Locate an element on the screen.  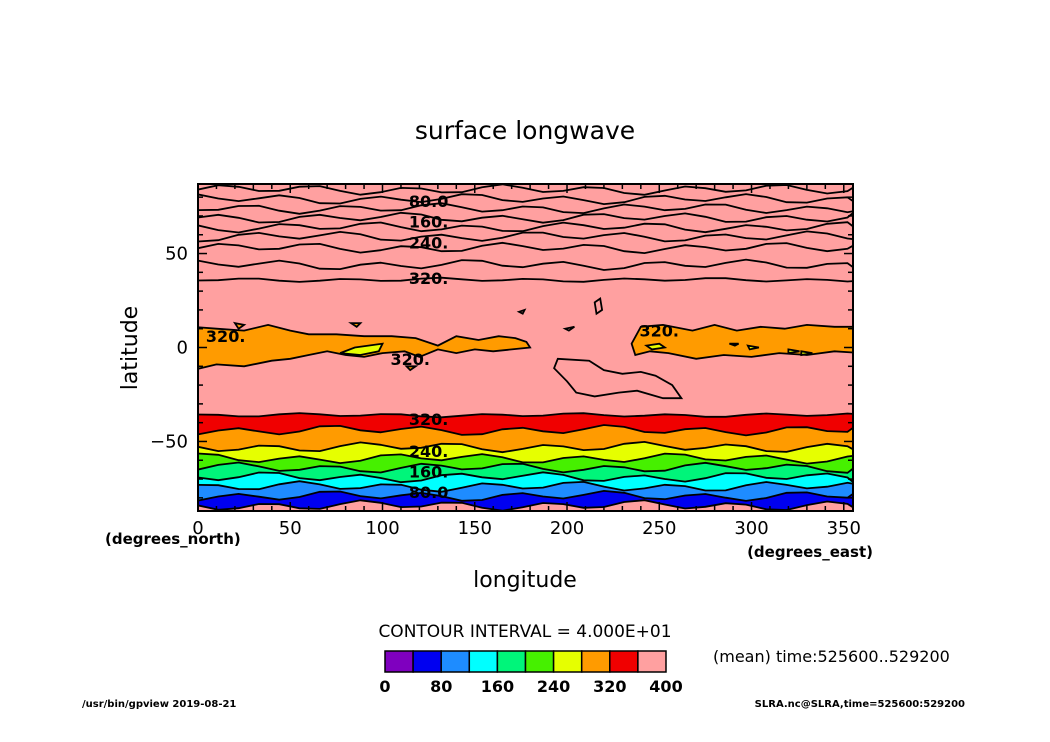
colorbar-tick-label: 80 is located at coordinates (441, 686).